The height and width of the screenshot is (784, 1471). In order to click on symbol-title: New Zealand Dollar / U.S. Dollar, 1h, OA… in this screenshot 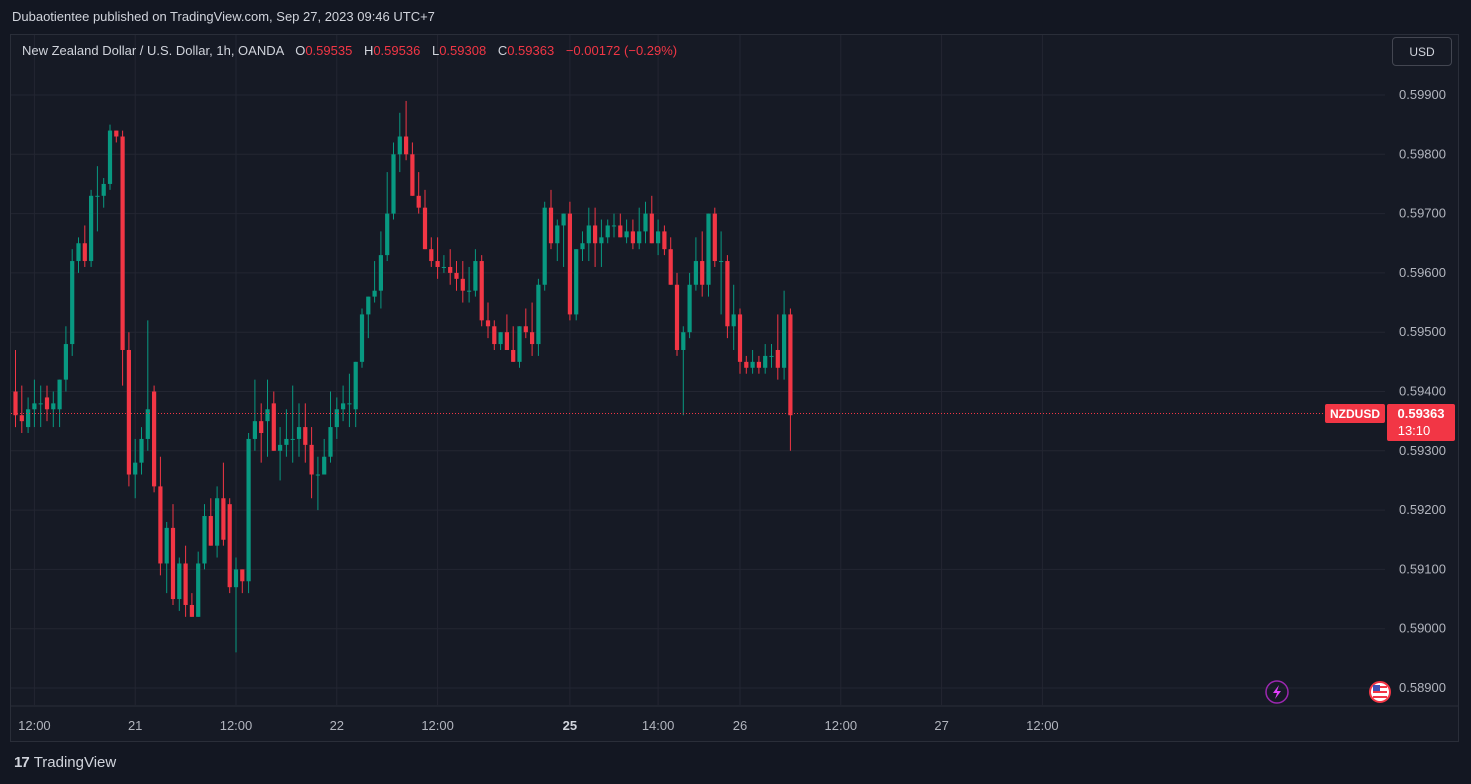, I will do `click(153, 50)`.